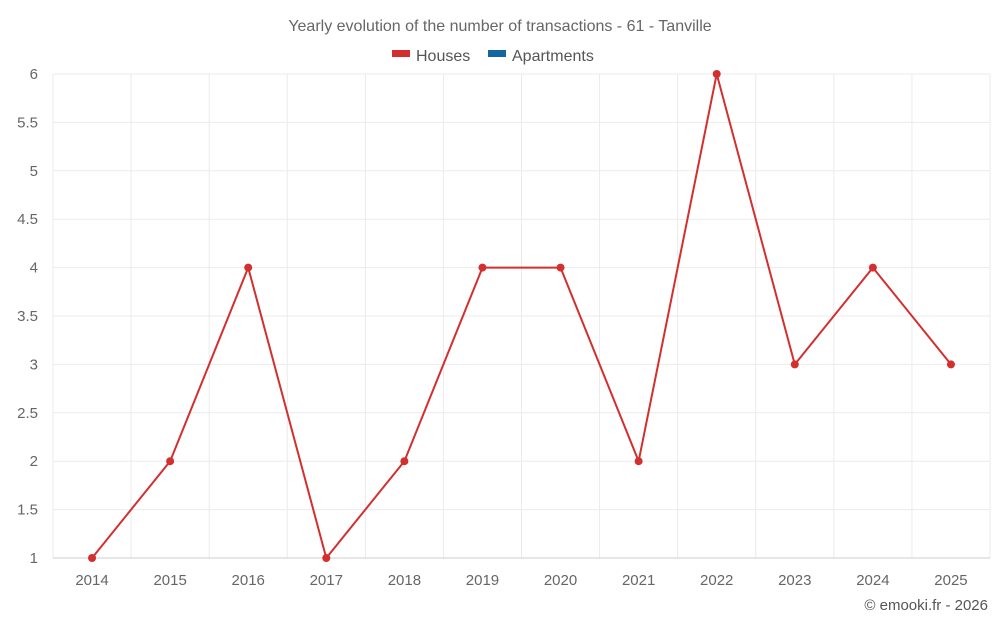 This screenshot has height=625, width=1000. What do you see at coordinates (27, 219) in the screenshot?
I see `y-tick-label: 4.5` at bounding box center [27, 219].